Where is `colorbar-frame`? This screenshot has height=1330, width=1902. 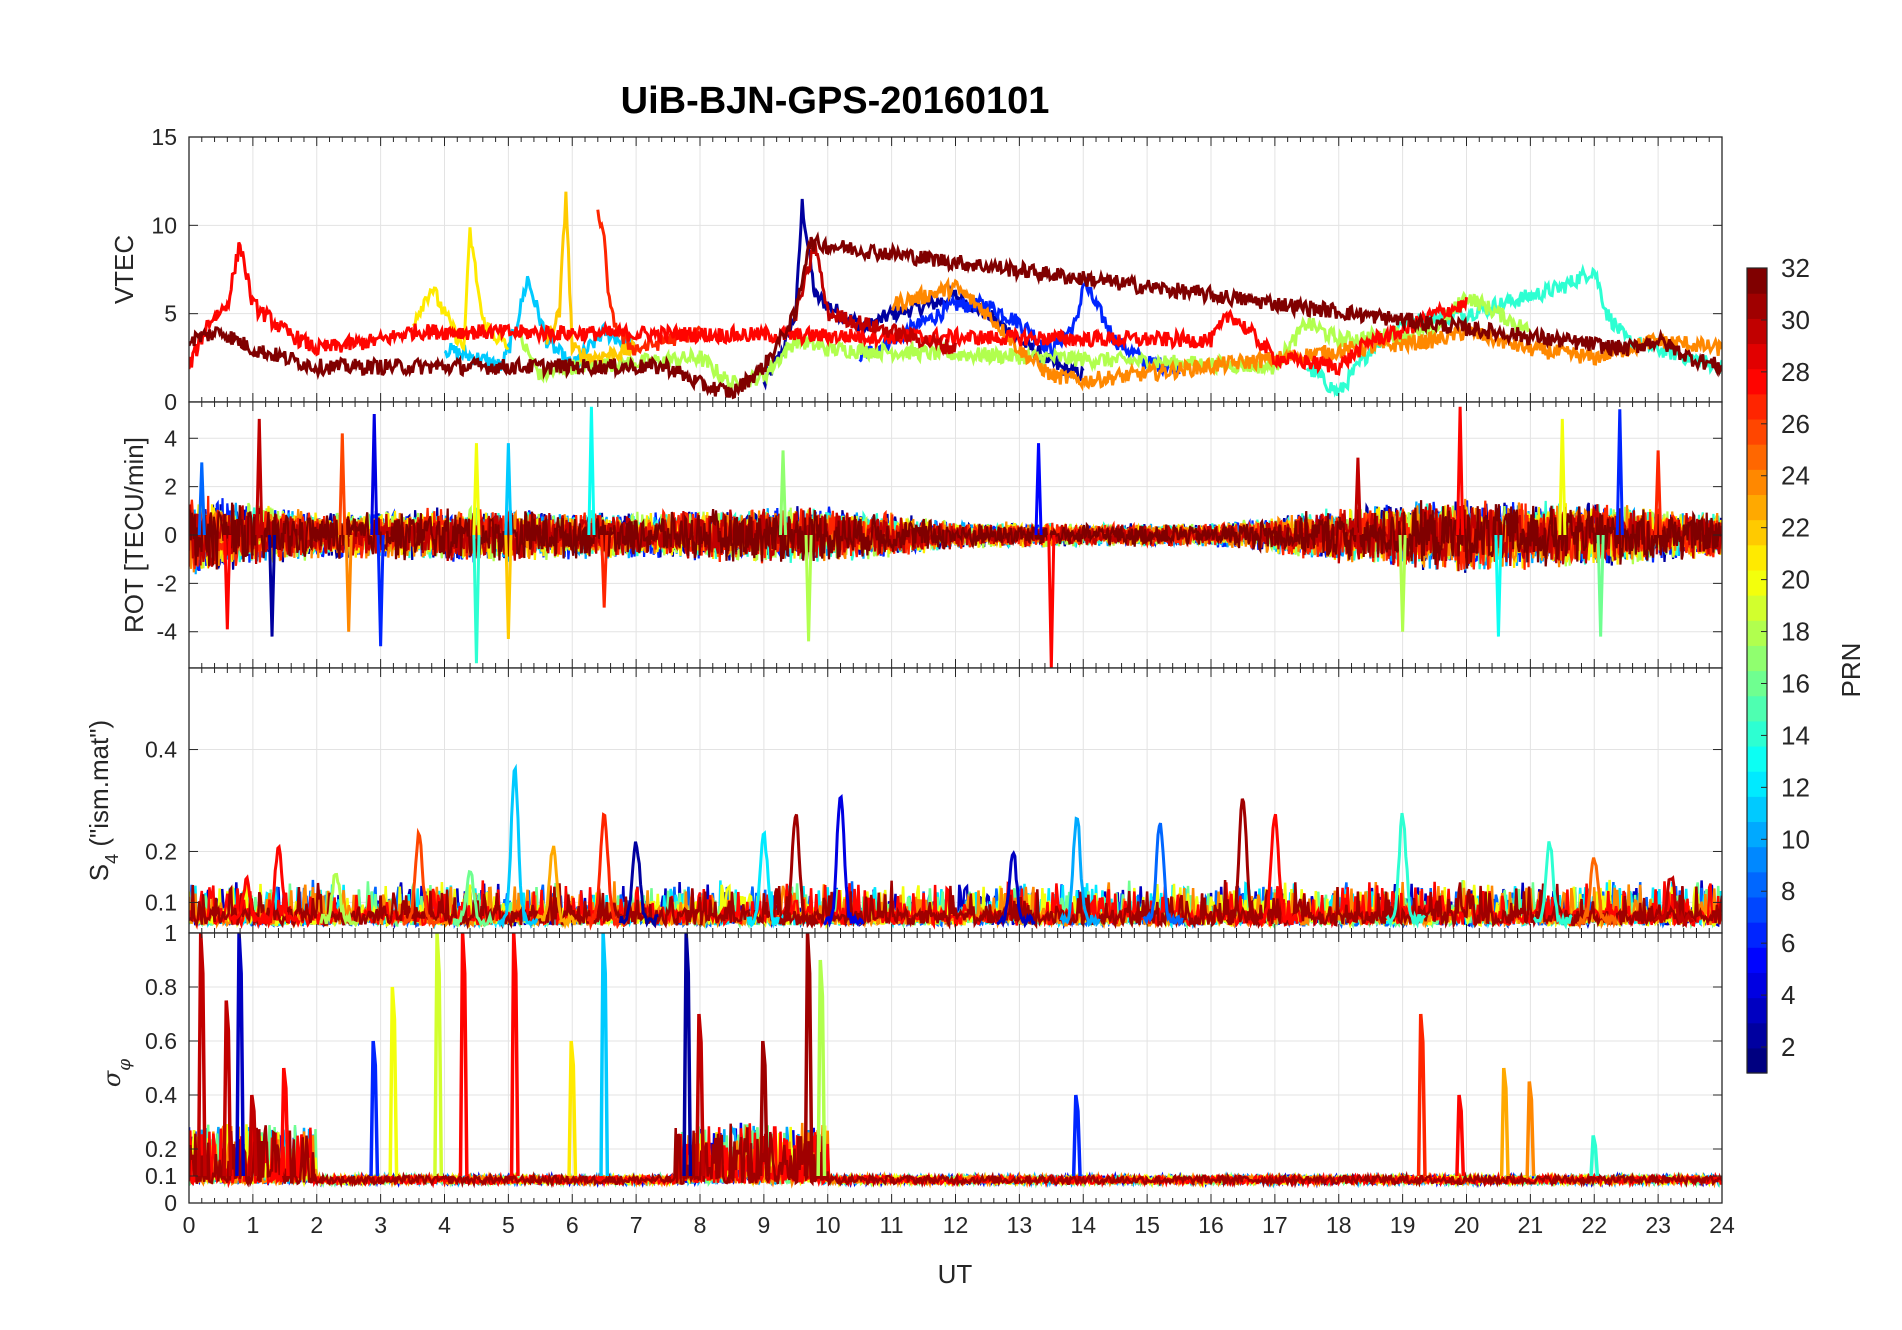 colorbar-frame is located at coordinates (1757, 670).